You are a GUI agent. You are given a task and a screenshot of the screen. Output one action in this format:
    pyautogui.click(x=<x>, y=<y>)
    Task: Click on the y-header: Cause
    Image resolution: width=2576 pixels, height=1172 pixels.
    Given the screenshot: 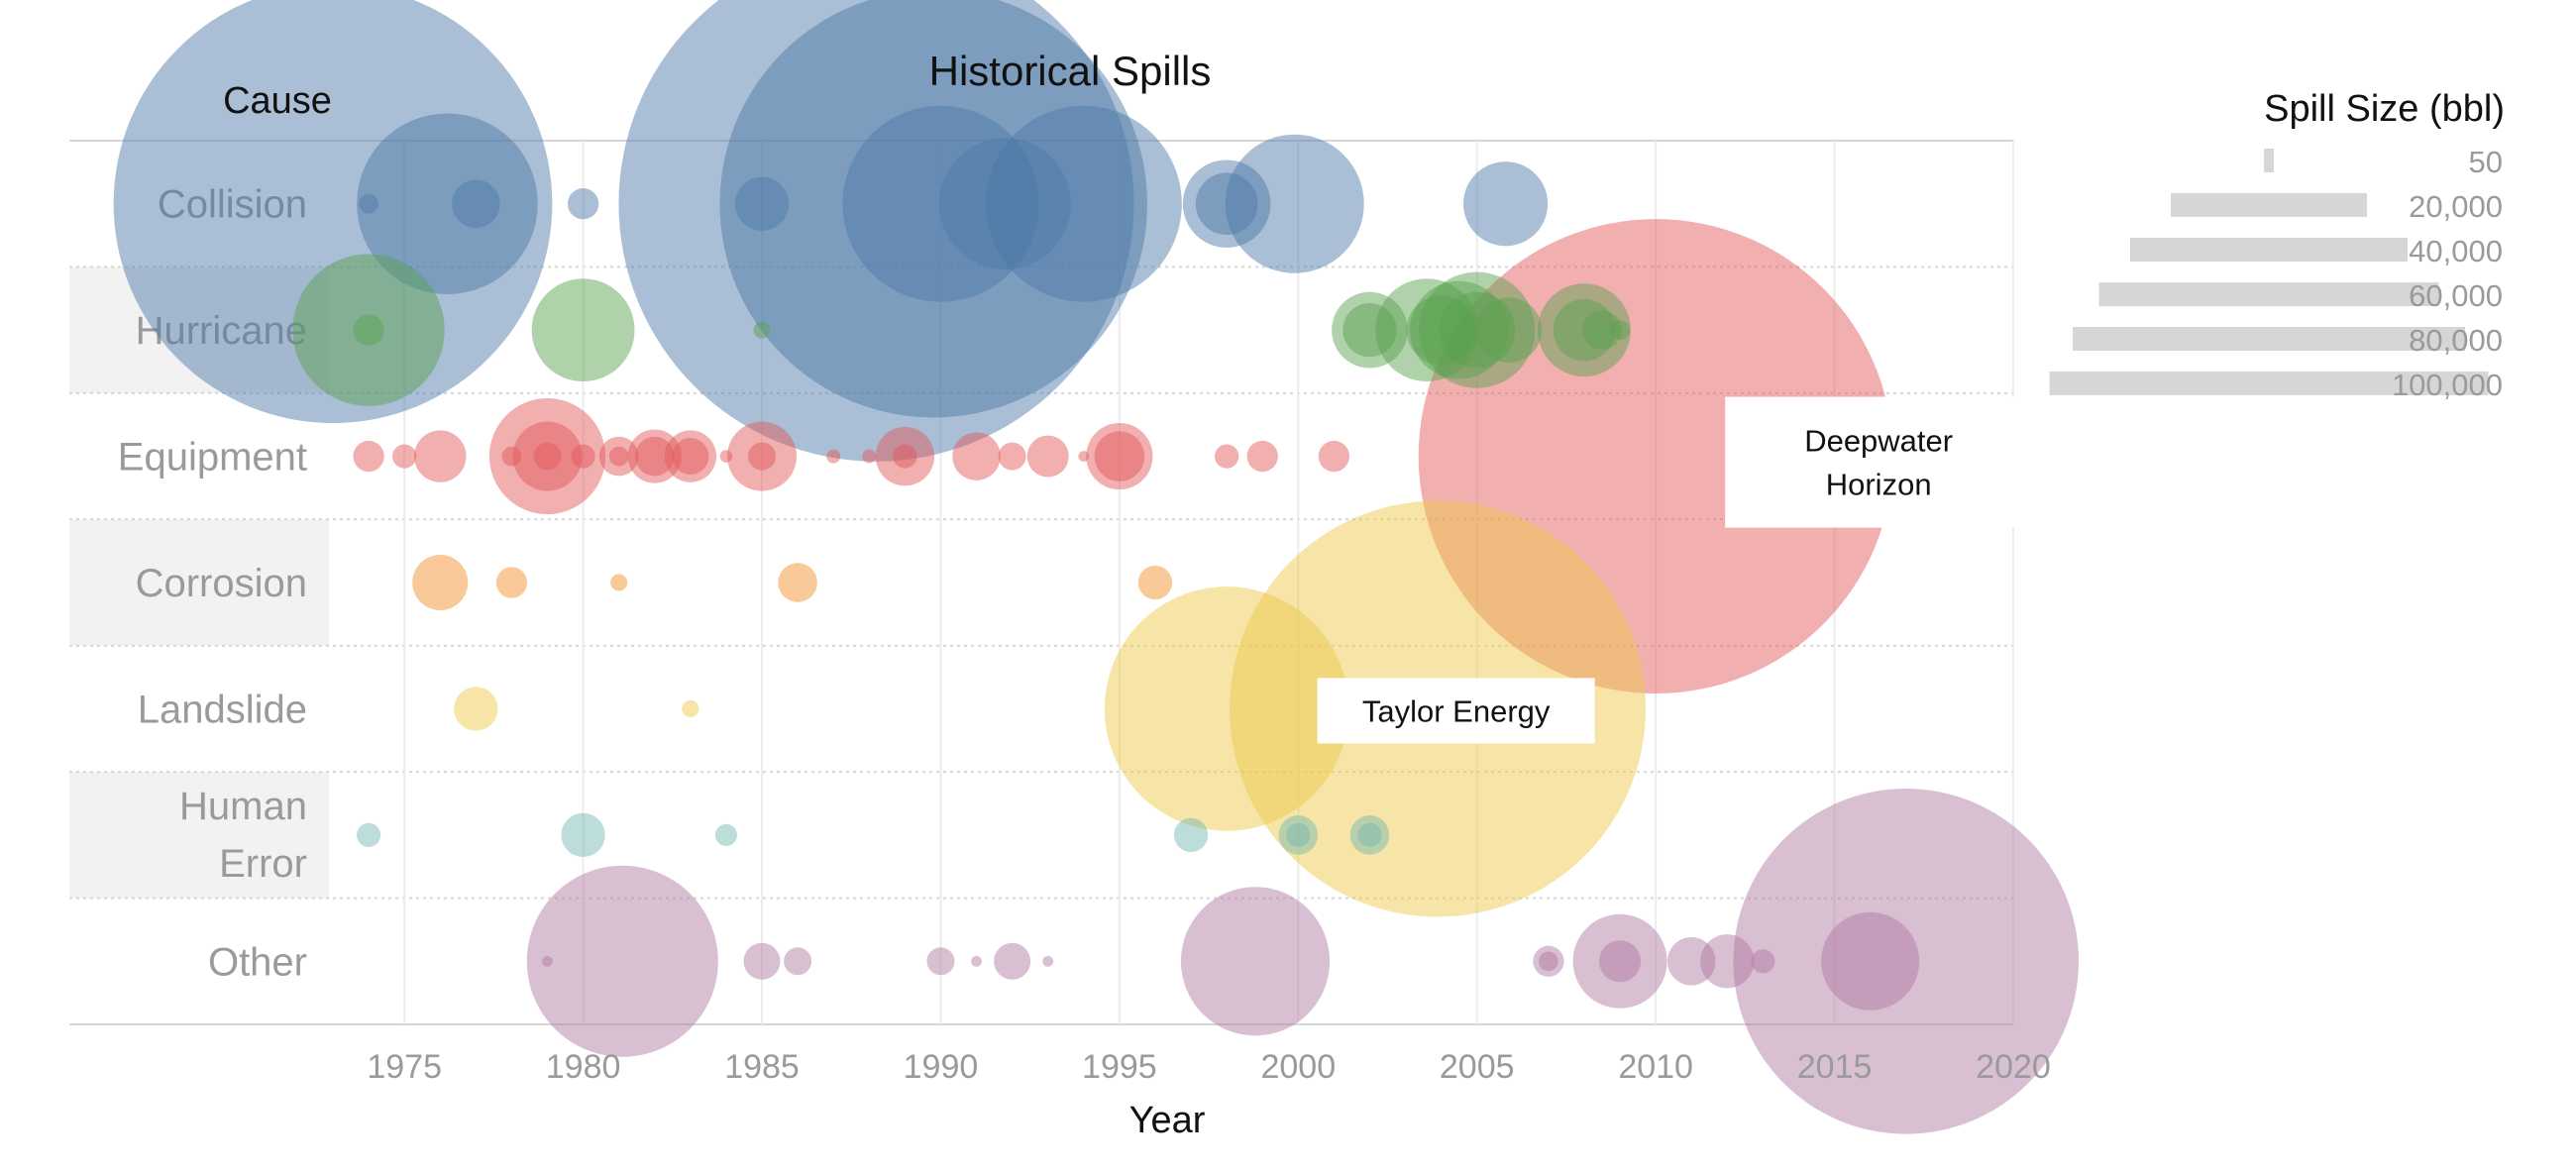 What is the action you would take?
    pyautogui.click(x=277, y=101)
    